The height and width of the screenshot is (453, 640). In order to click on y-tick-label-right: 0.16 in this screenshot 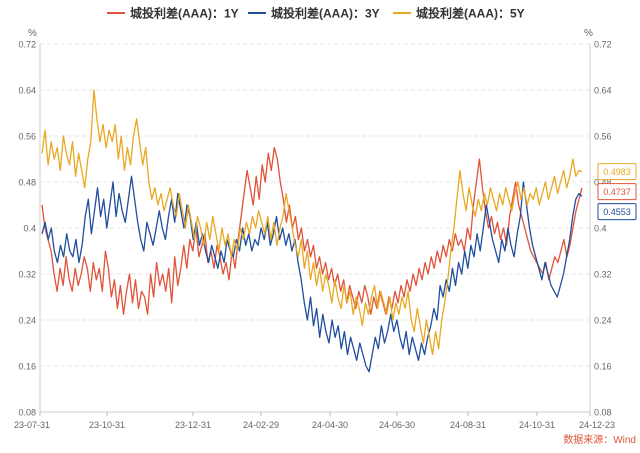, I will do `click(603, 367)`.